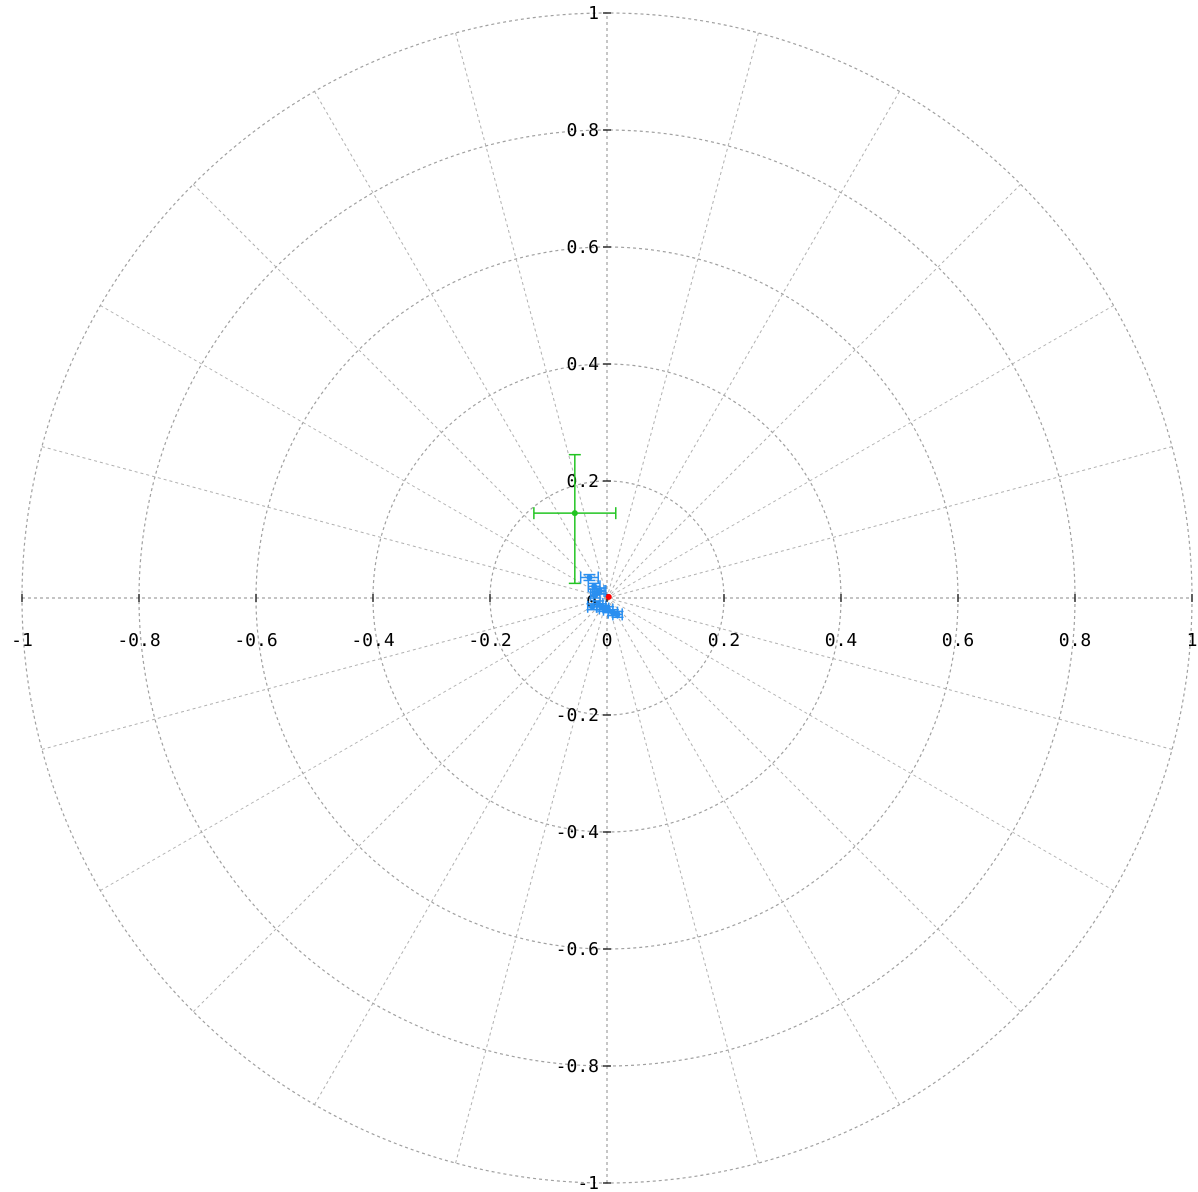 The height and width of the screenshot is (1192, 1198). I want to click on y-tick-label: 0.8, so click(582, 130).